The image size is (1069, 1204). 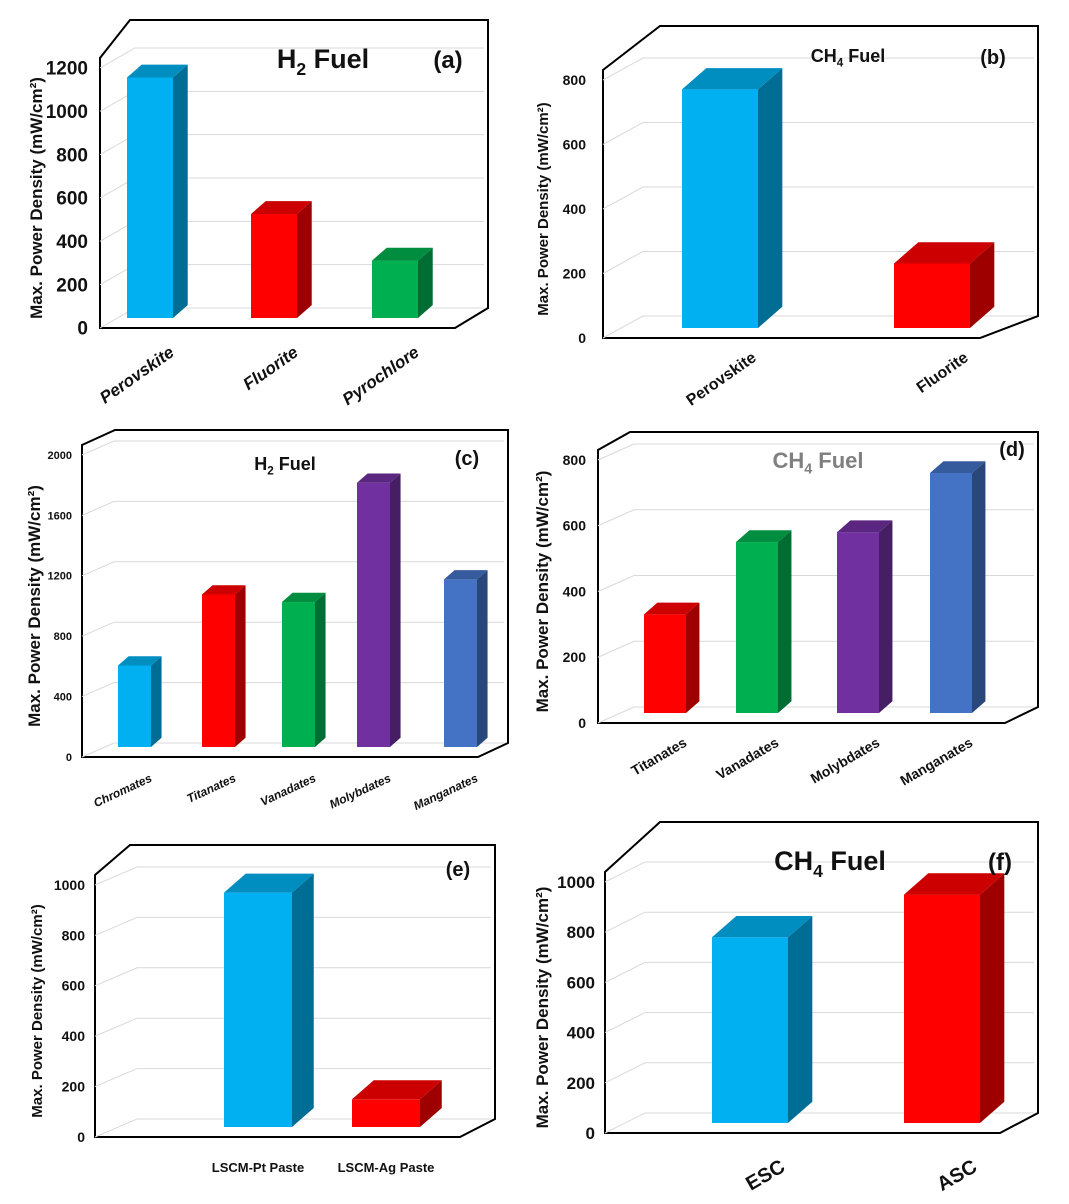 I want to click on x-category-label: Perovskite, so click(x=722, y=379).